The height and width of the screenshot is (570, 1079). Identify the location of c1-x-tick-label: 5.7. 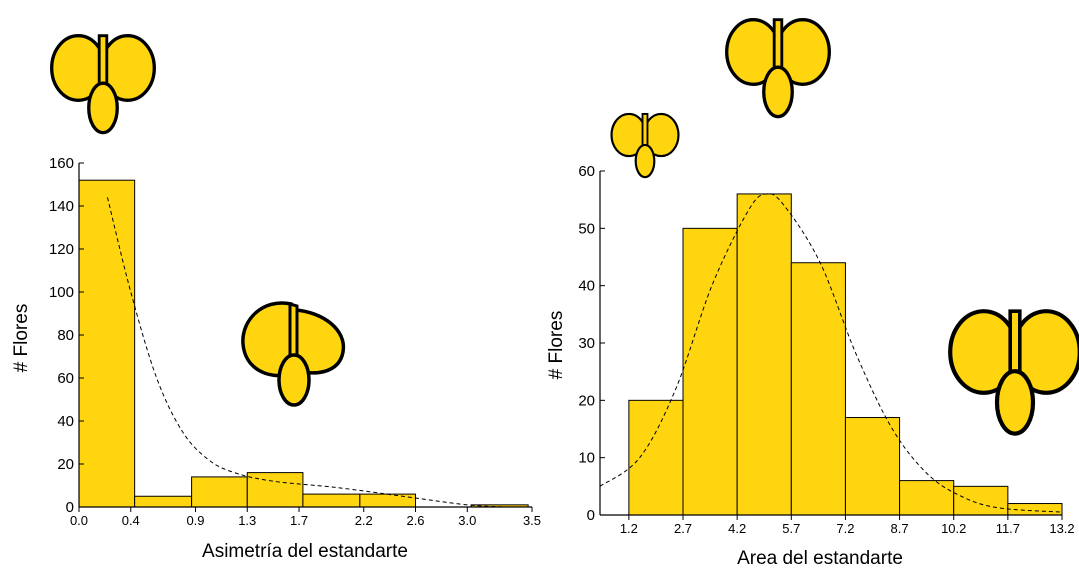
(791, 528).